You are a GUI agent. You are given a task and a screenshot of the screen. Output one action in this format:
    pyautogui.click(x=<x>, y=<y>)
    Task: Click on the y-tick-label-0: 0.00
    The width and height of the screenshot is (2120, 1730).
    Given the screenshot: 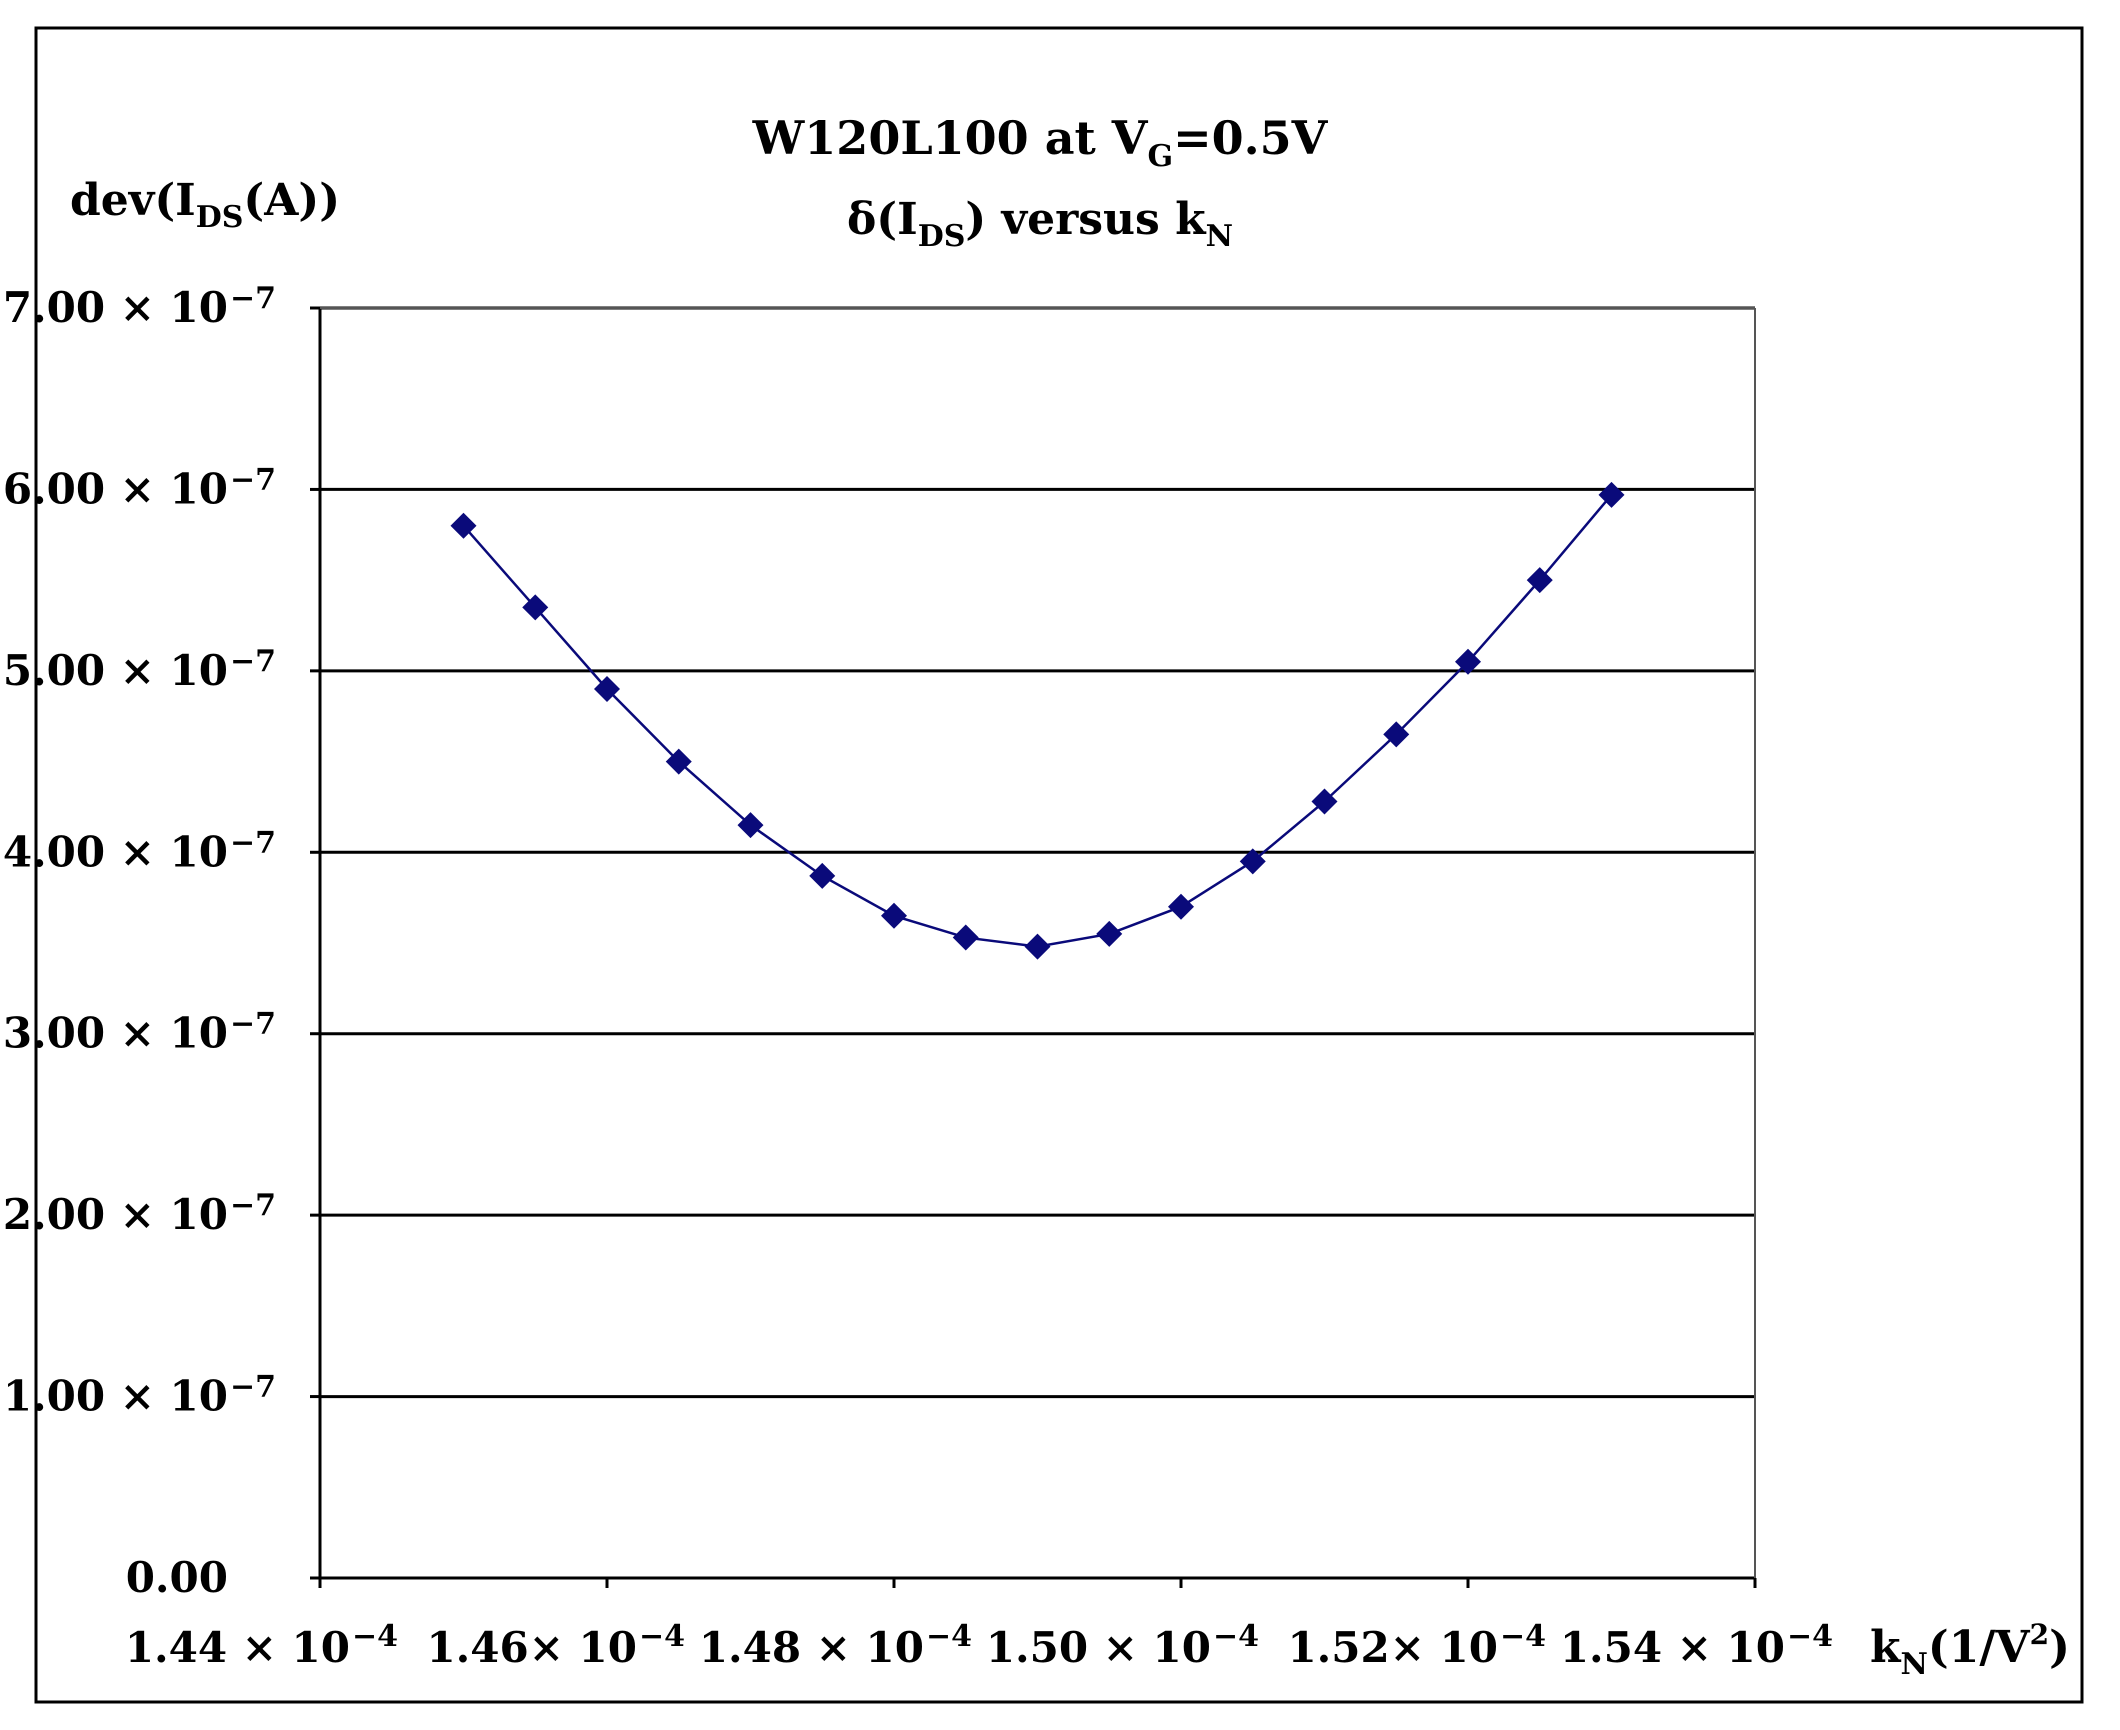 What is the action you would take?
    pyautogui.click(x=177, y=1577)
    